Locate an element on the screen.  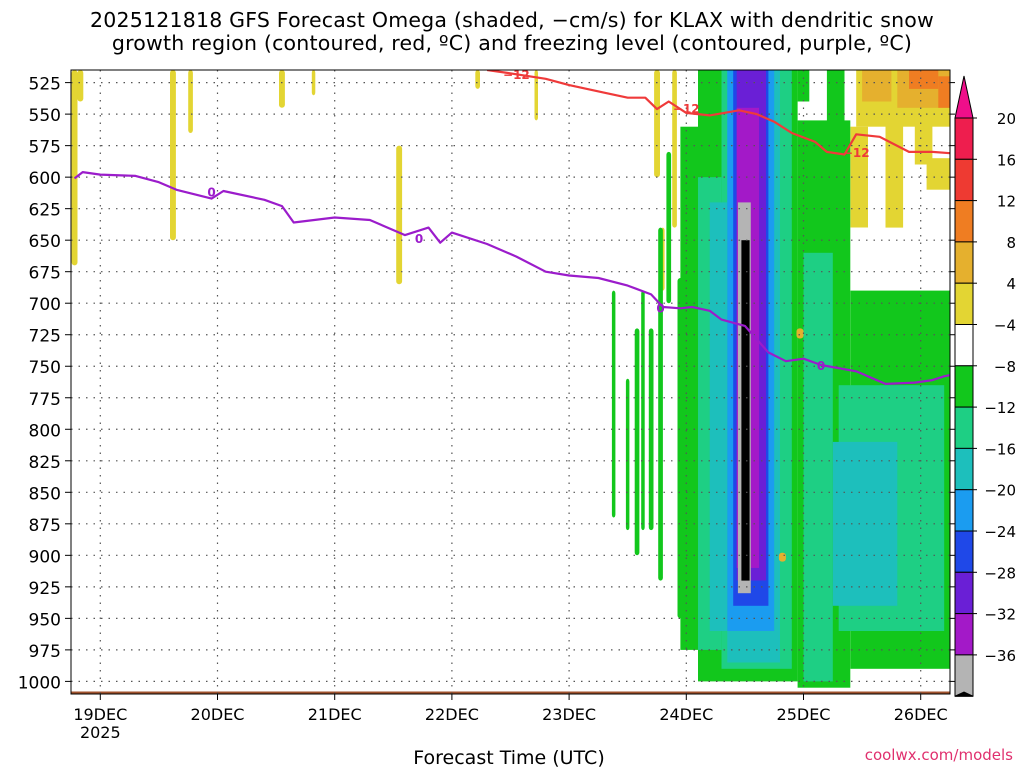
y-tick-label: 950 is located at coordinates (45, 620).